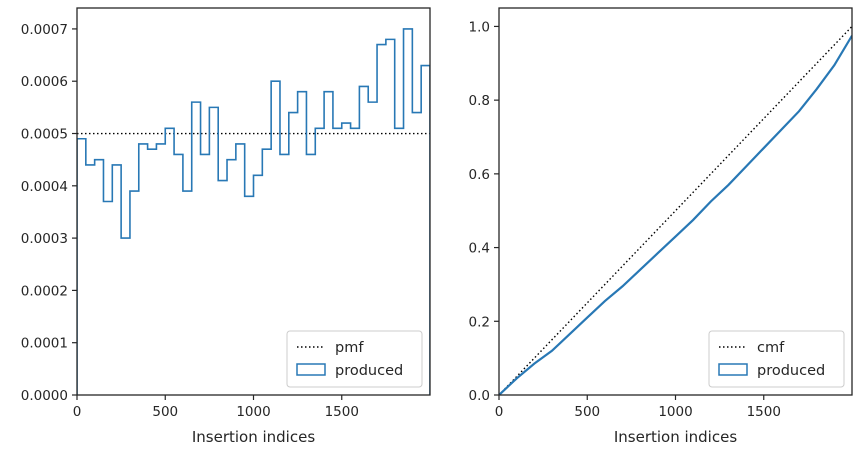 This screenshot has height=453, width=861. Describe the element at coordinates (479, 101) in the screenshot. I see `y-tick-label: 0.8` at that location.